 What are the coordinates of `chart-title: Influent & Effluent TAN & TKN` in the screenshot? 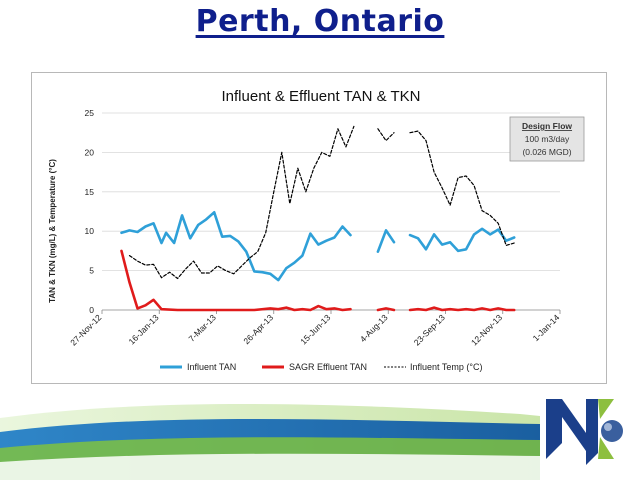 It's located at (321, 96).